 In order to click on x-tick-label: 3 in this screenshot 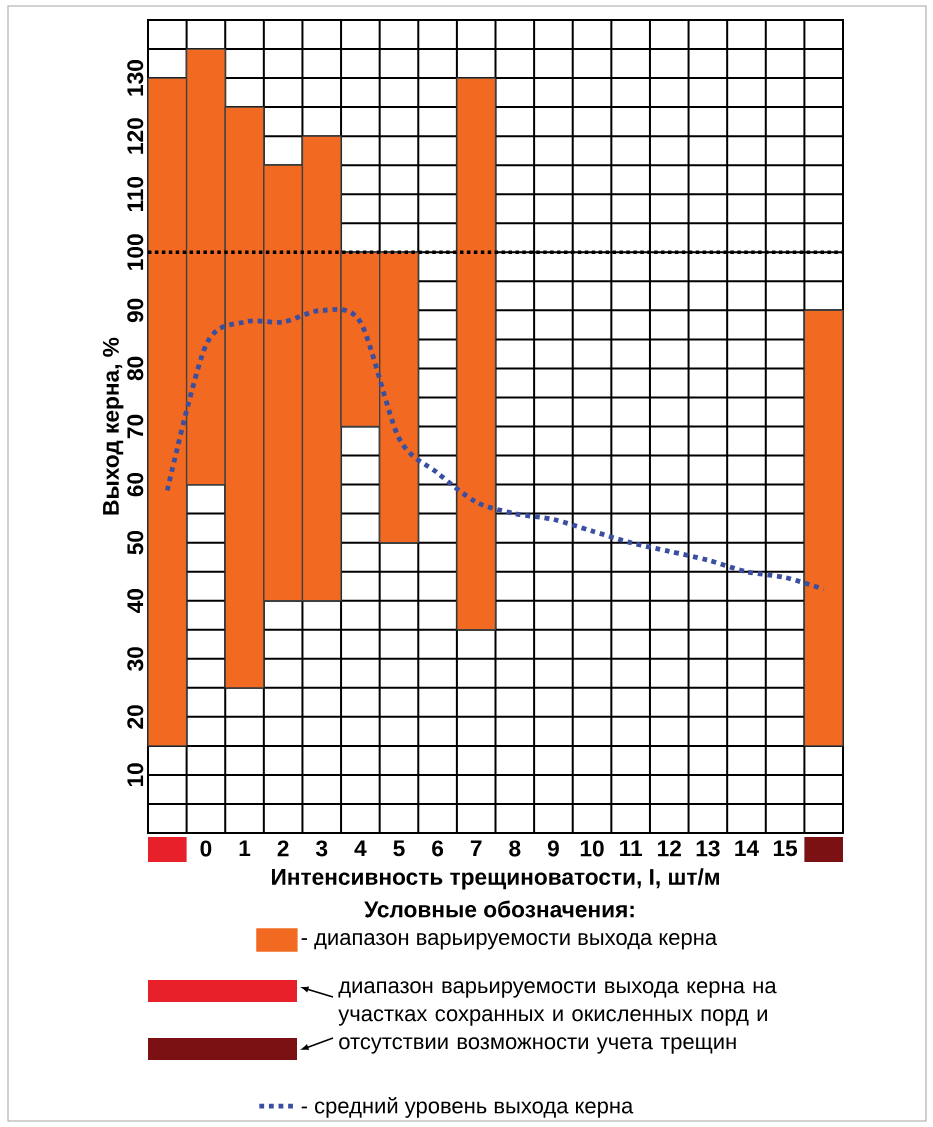, I will do `click(321, 848)`.